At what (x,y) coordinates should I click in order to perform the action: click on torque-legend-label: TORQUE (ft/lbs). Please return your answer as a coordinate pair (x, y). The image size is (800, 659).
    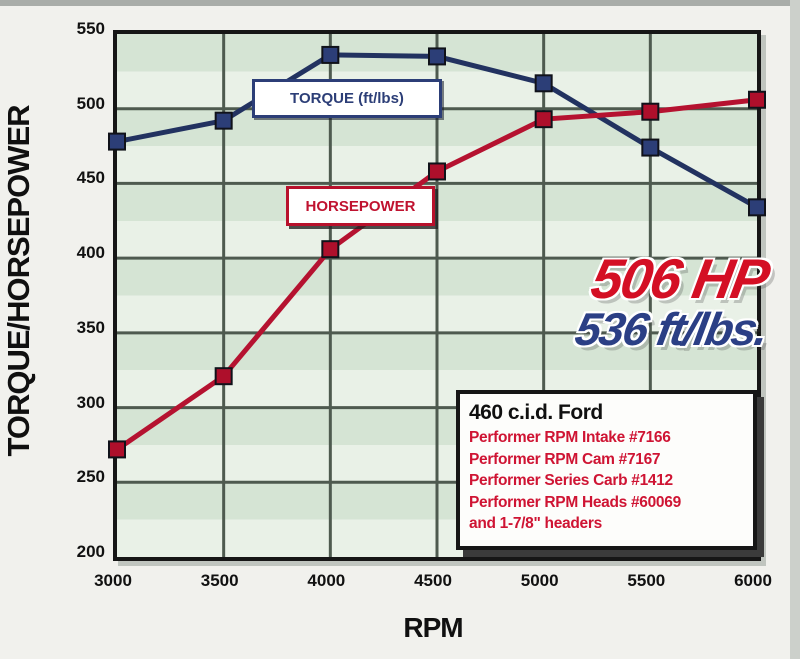
    Looking at the image, I should click on (347, 98).